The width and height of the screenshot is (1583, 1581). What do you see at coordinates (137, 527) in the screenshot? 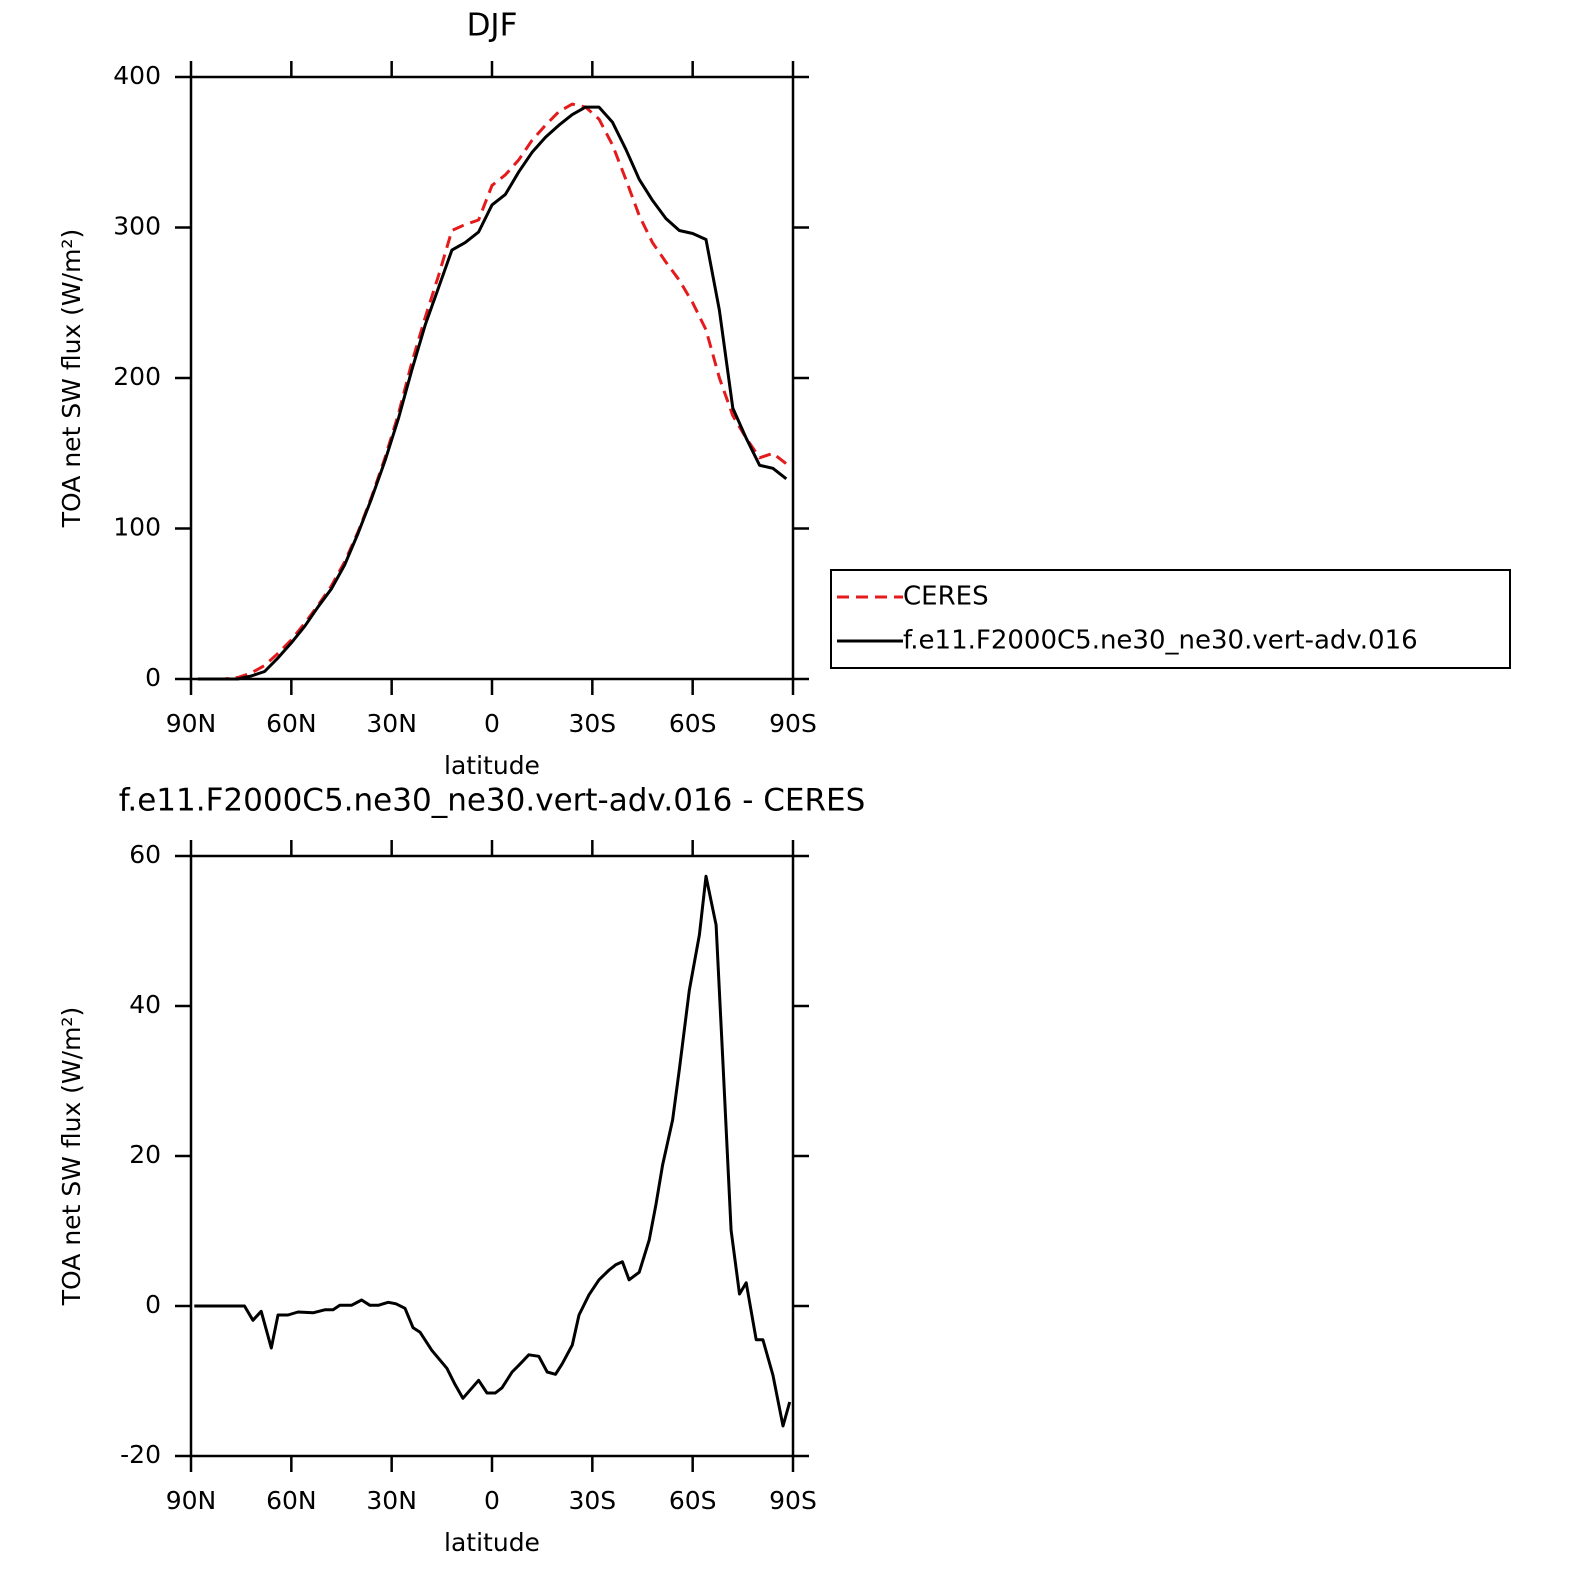
I see `y-tick-label: 100` at bounding box center [137, 527].